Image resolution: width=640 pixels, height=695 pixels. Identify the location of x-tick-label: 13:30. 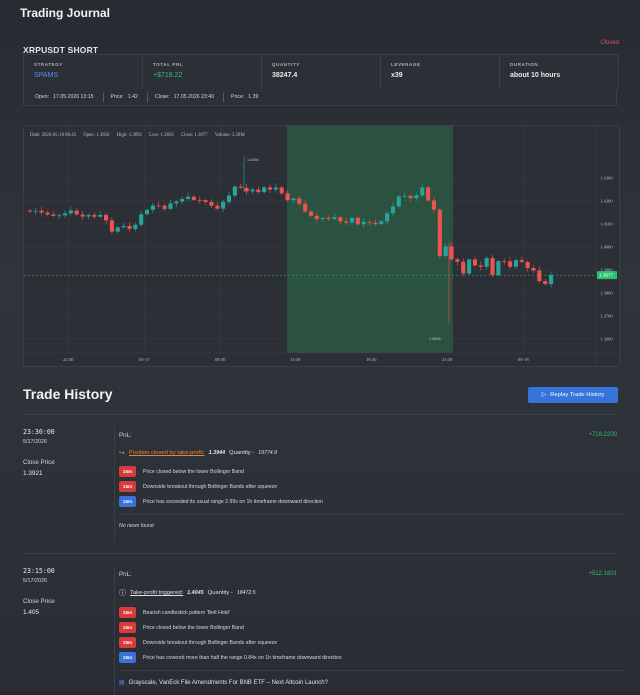
(295, 359).